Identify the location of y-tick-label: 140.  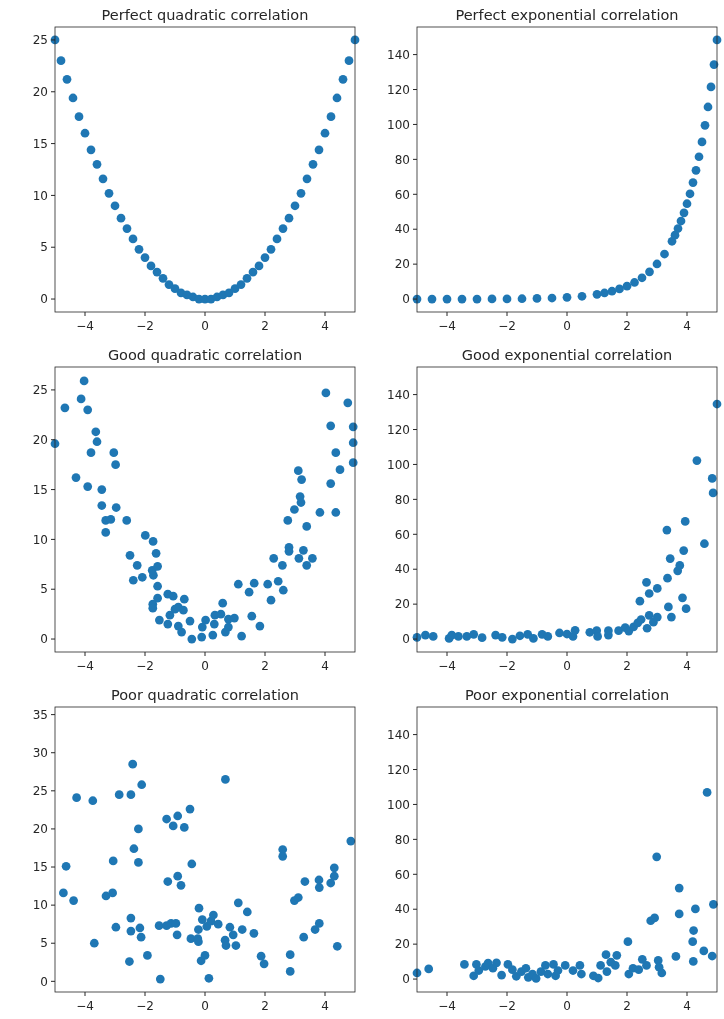
(398, 54).